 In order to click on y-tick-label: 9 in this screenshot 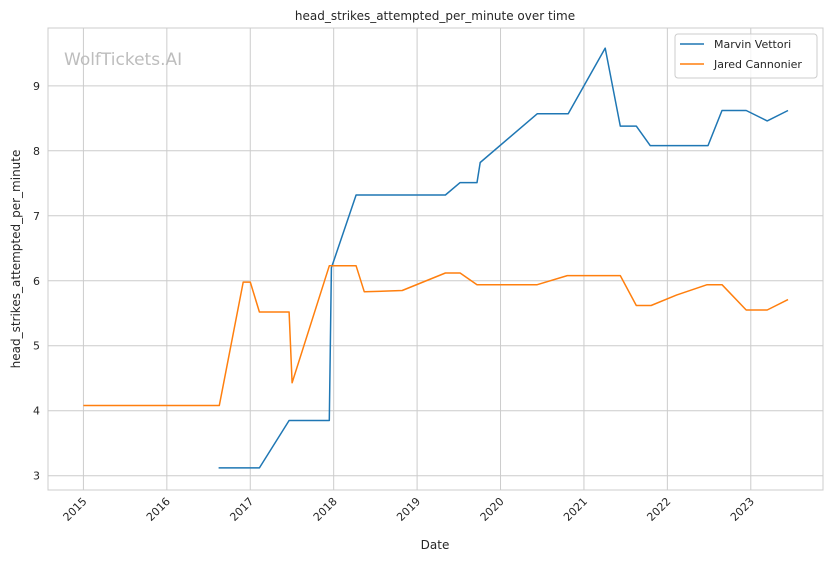, I will do `click(36, 86)`.